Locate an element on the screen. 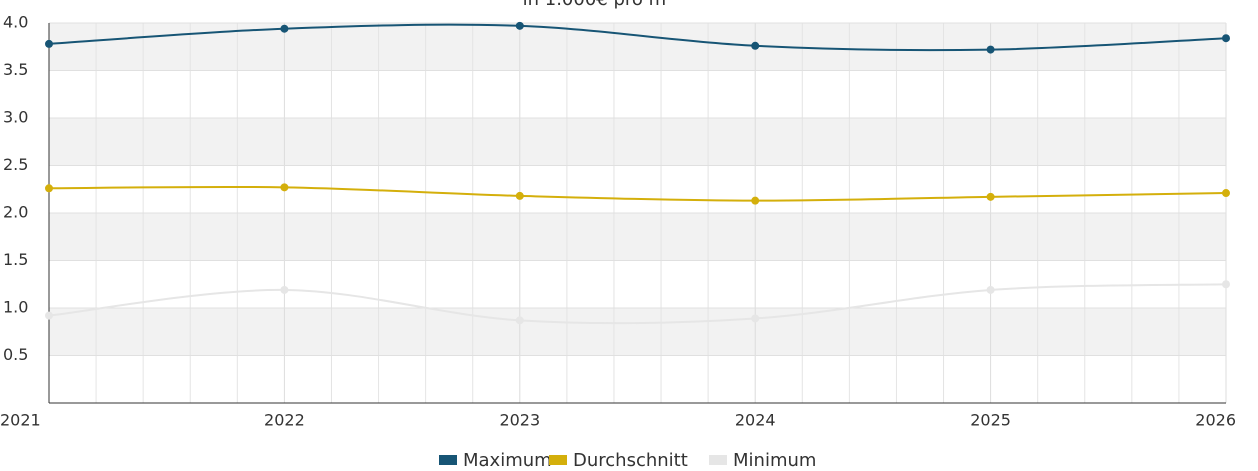 The image size is (1258, 471). x-tick-label: 2022 is located at coordinates (284, 420).